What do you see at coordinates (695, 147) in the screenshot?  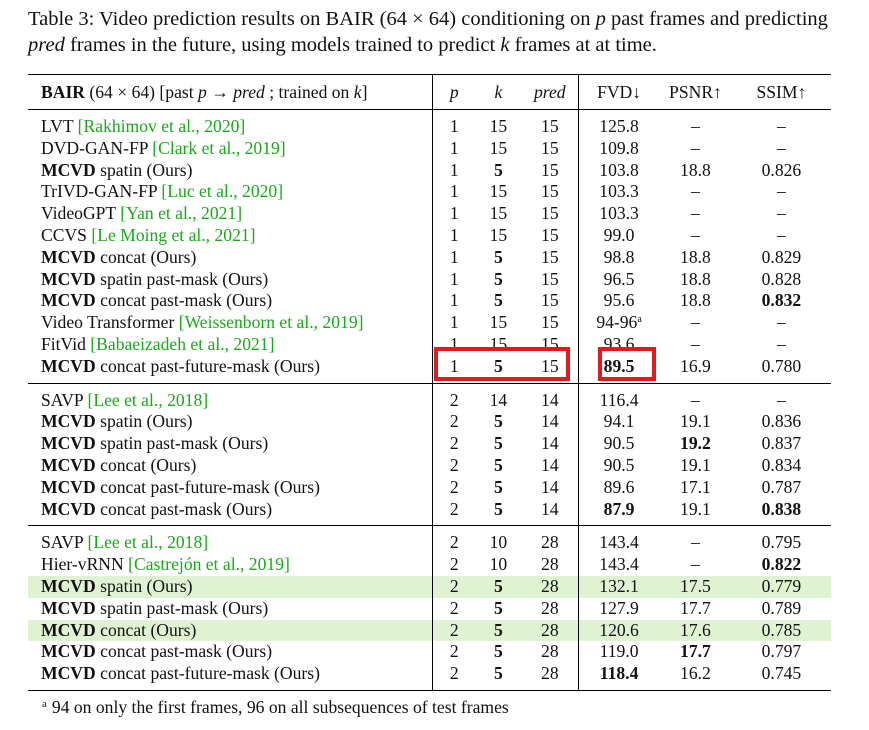 I see `cell-psnr: –` at bounding box center [695, 147].